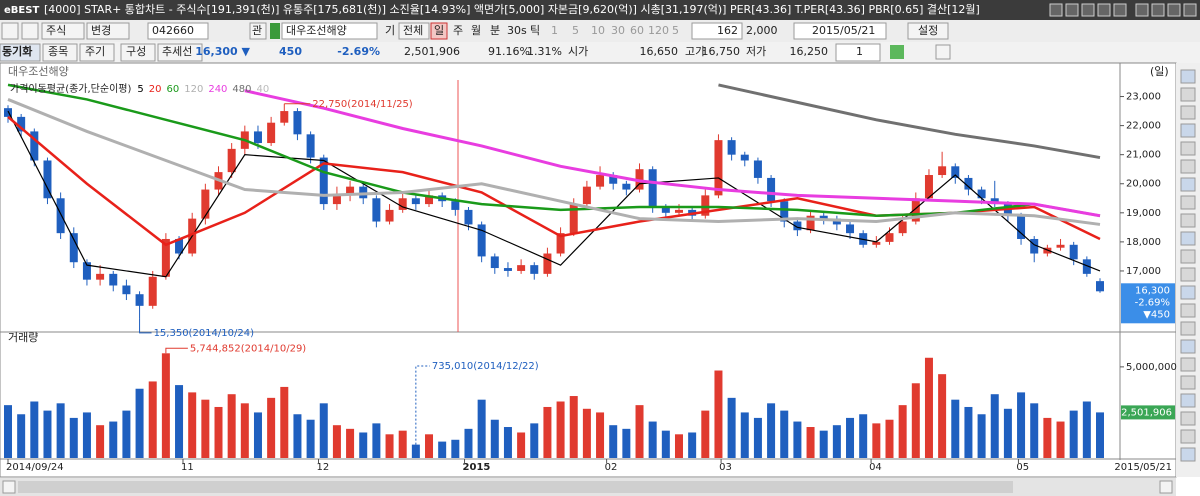 The width and height of the screenshot is (1200, 496). What do you see at coordinates (108, 31) in the screenshot?
I see `change-select` at bounding box center [108, 31].